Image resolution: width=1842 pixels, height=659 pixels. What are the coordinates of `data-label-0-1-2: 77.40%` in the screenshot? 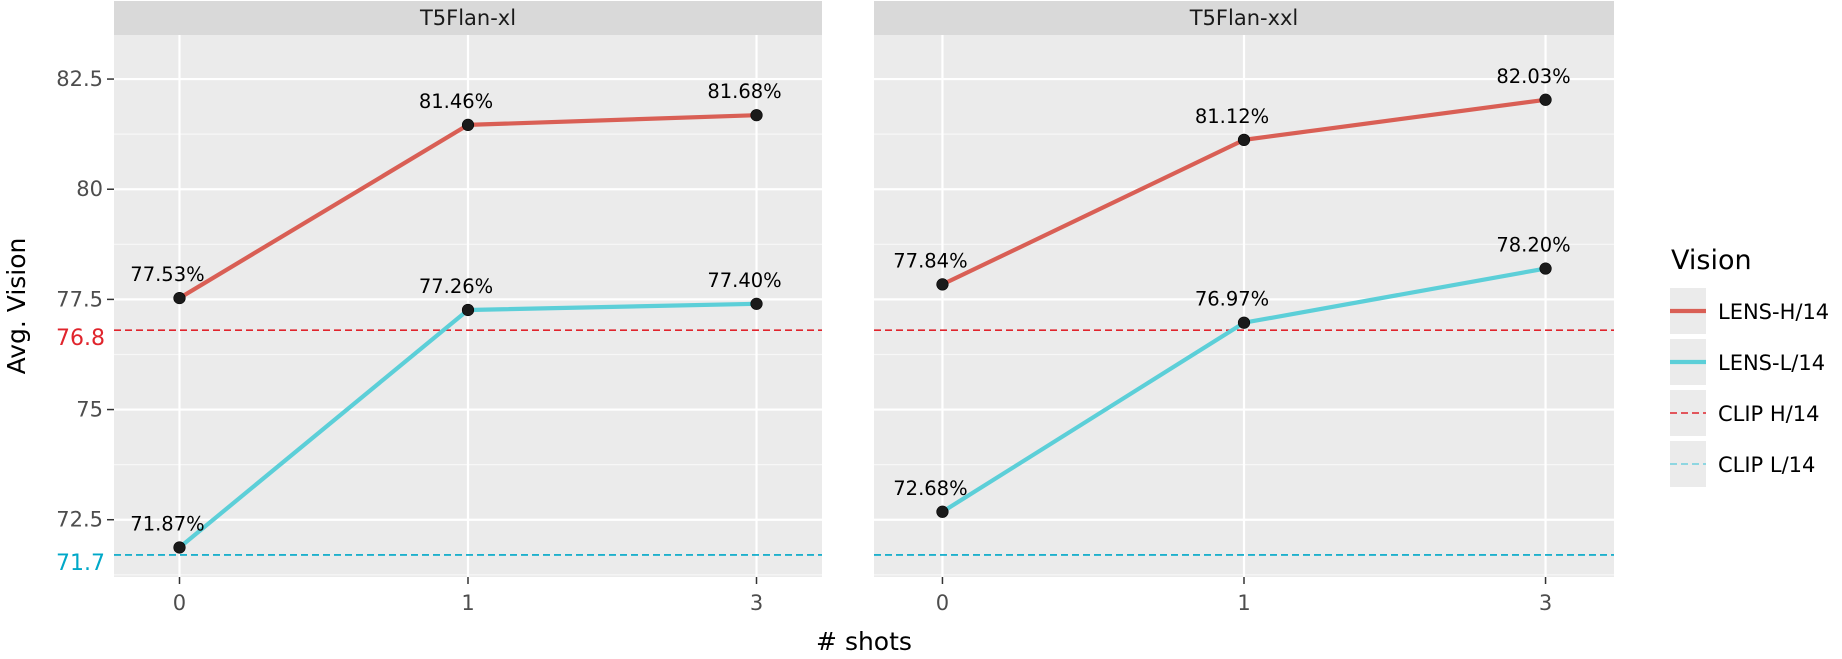 It's located at (744, 280).